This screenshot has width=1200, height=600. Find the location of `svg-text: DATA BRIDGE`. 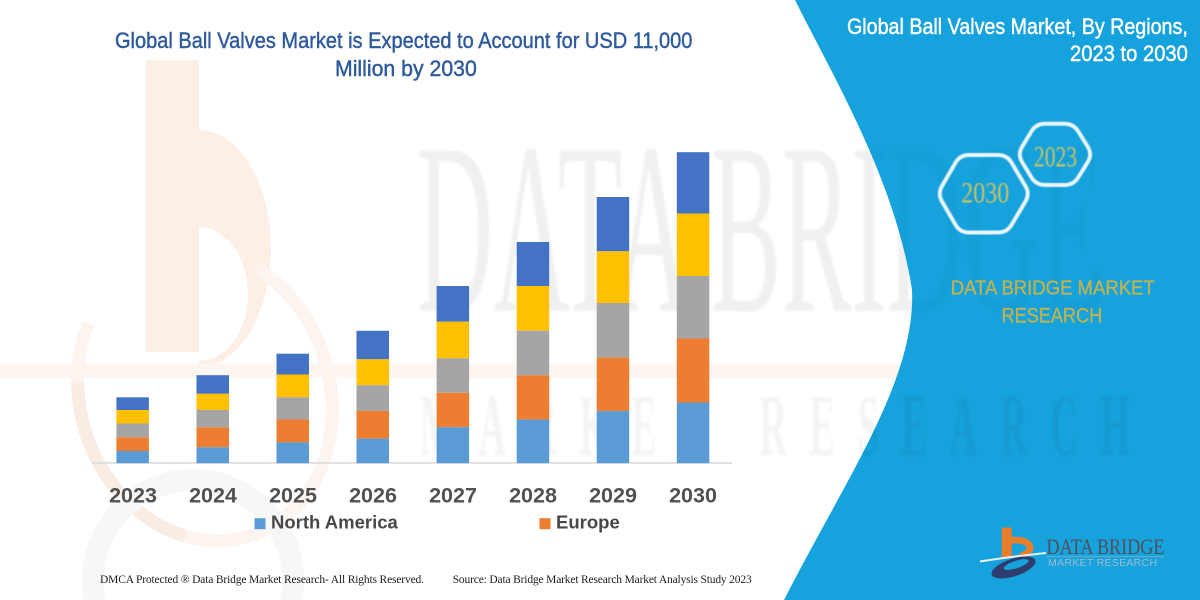

svg-text: DATA BRIDGE is located at coordinates (1106, 547).